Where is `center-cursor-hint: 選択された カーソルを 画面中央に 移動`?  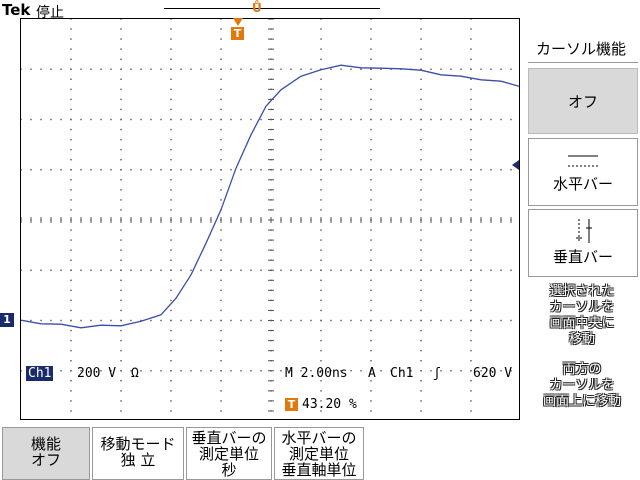 center-cursor-hint: 選択された カーソルを 画面中央に 移動 is located at coordinates (582, 316).